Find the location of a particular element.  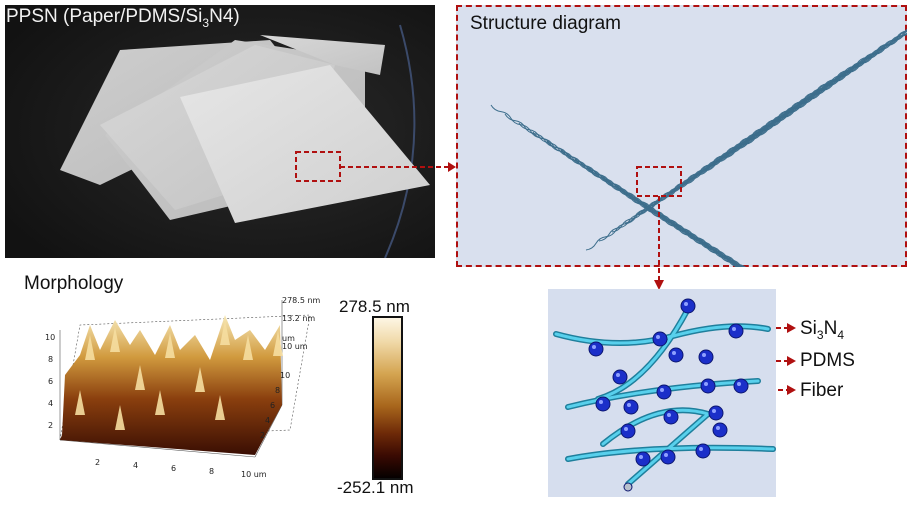

colorbar-max-label: 278.5 nm is located at coordinates (374, 306).